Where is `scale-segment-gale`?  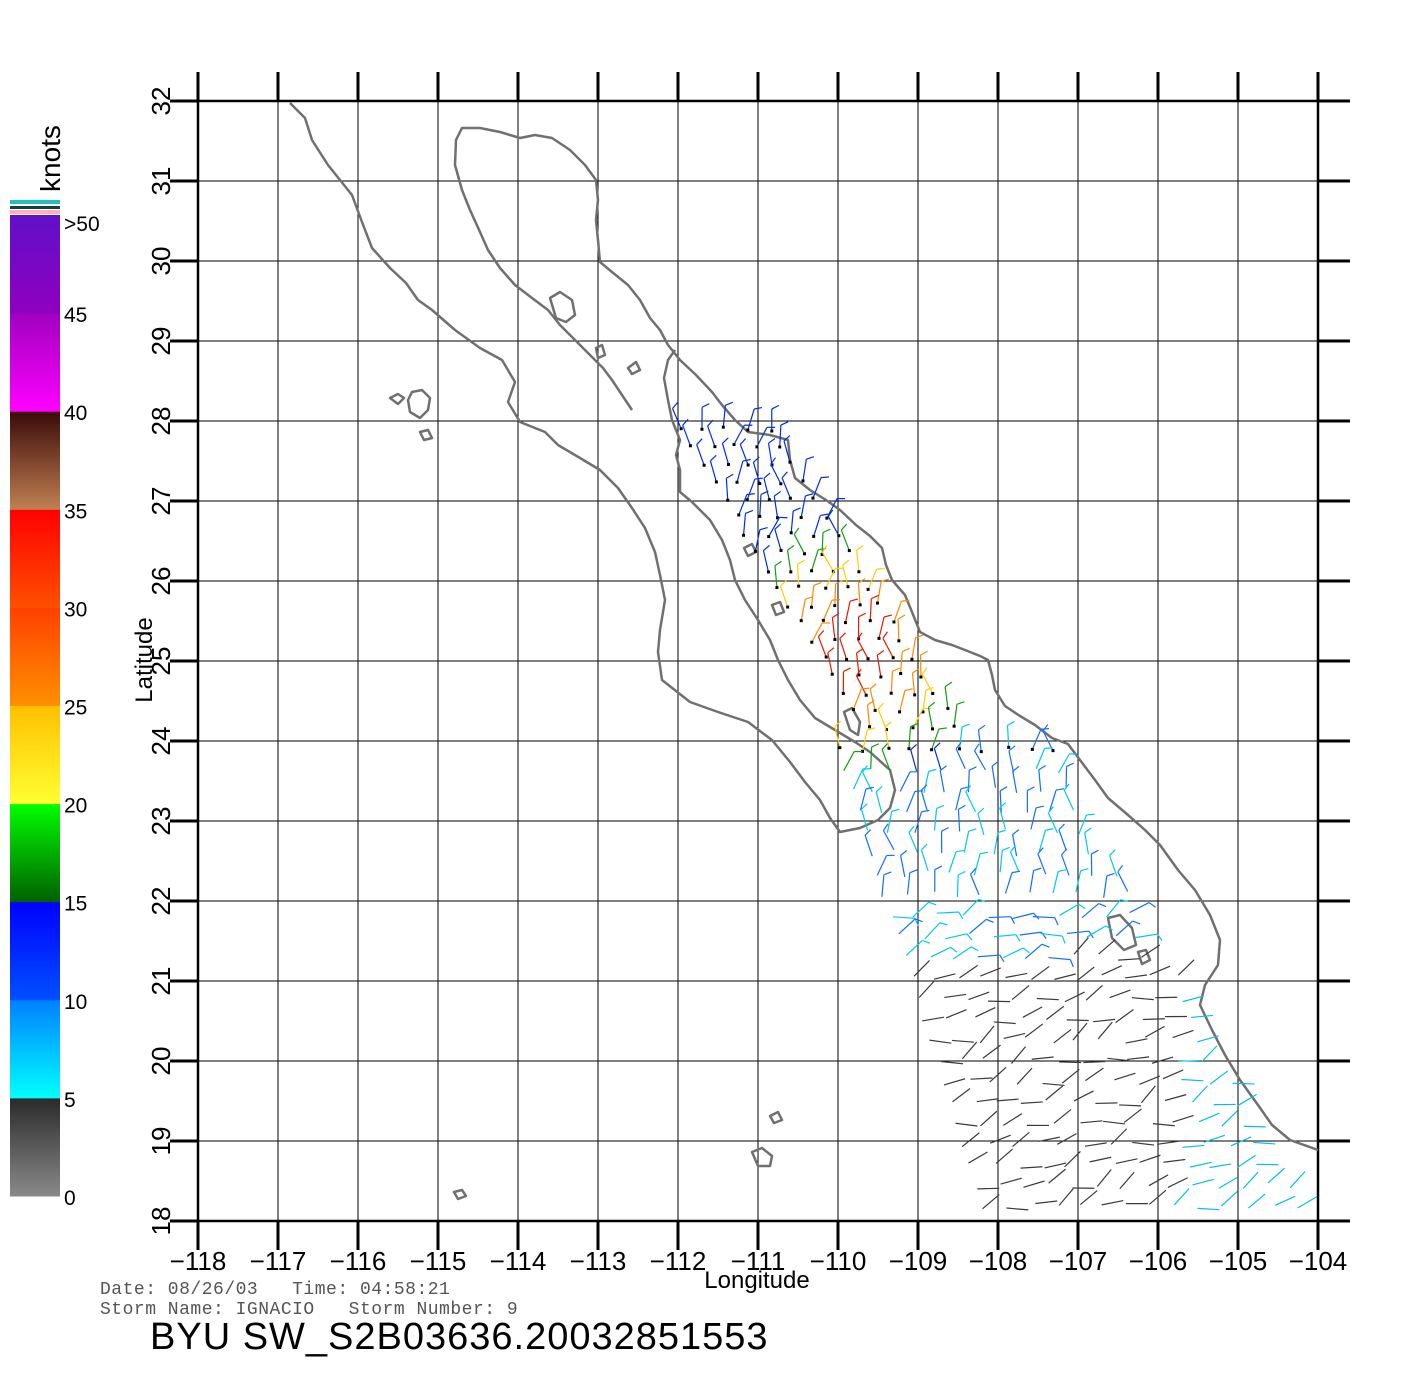 scale-segment-gale is located at coordinates (35, 558).